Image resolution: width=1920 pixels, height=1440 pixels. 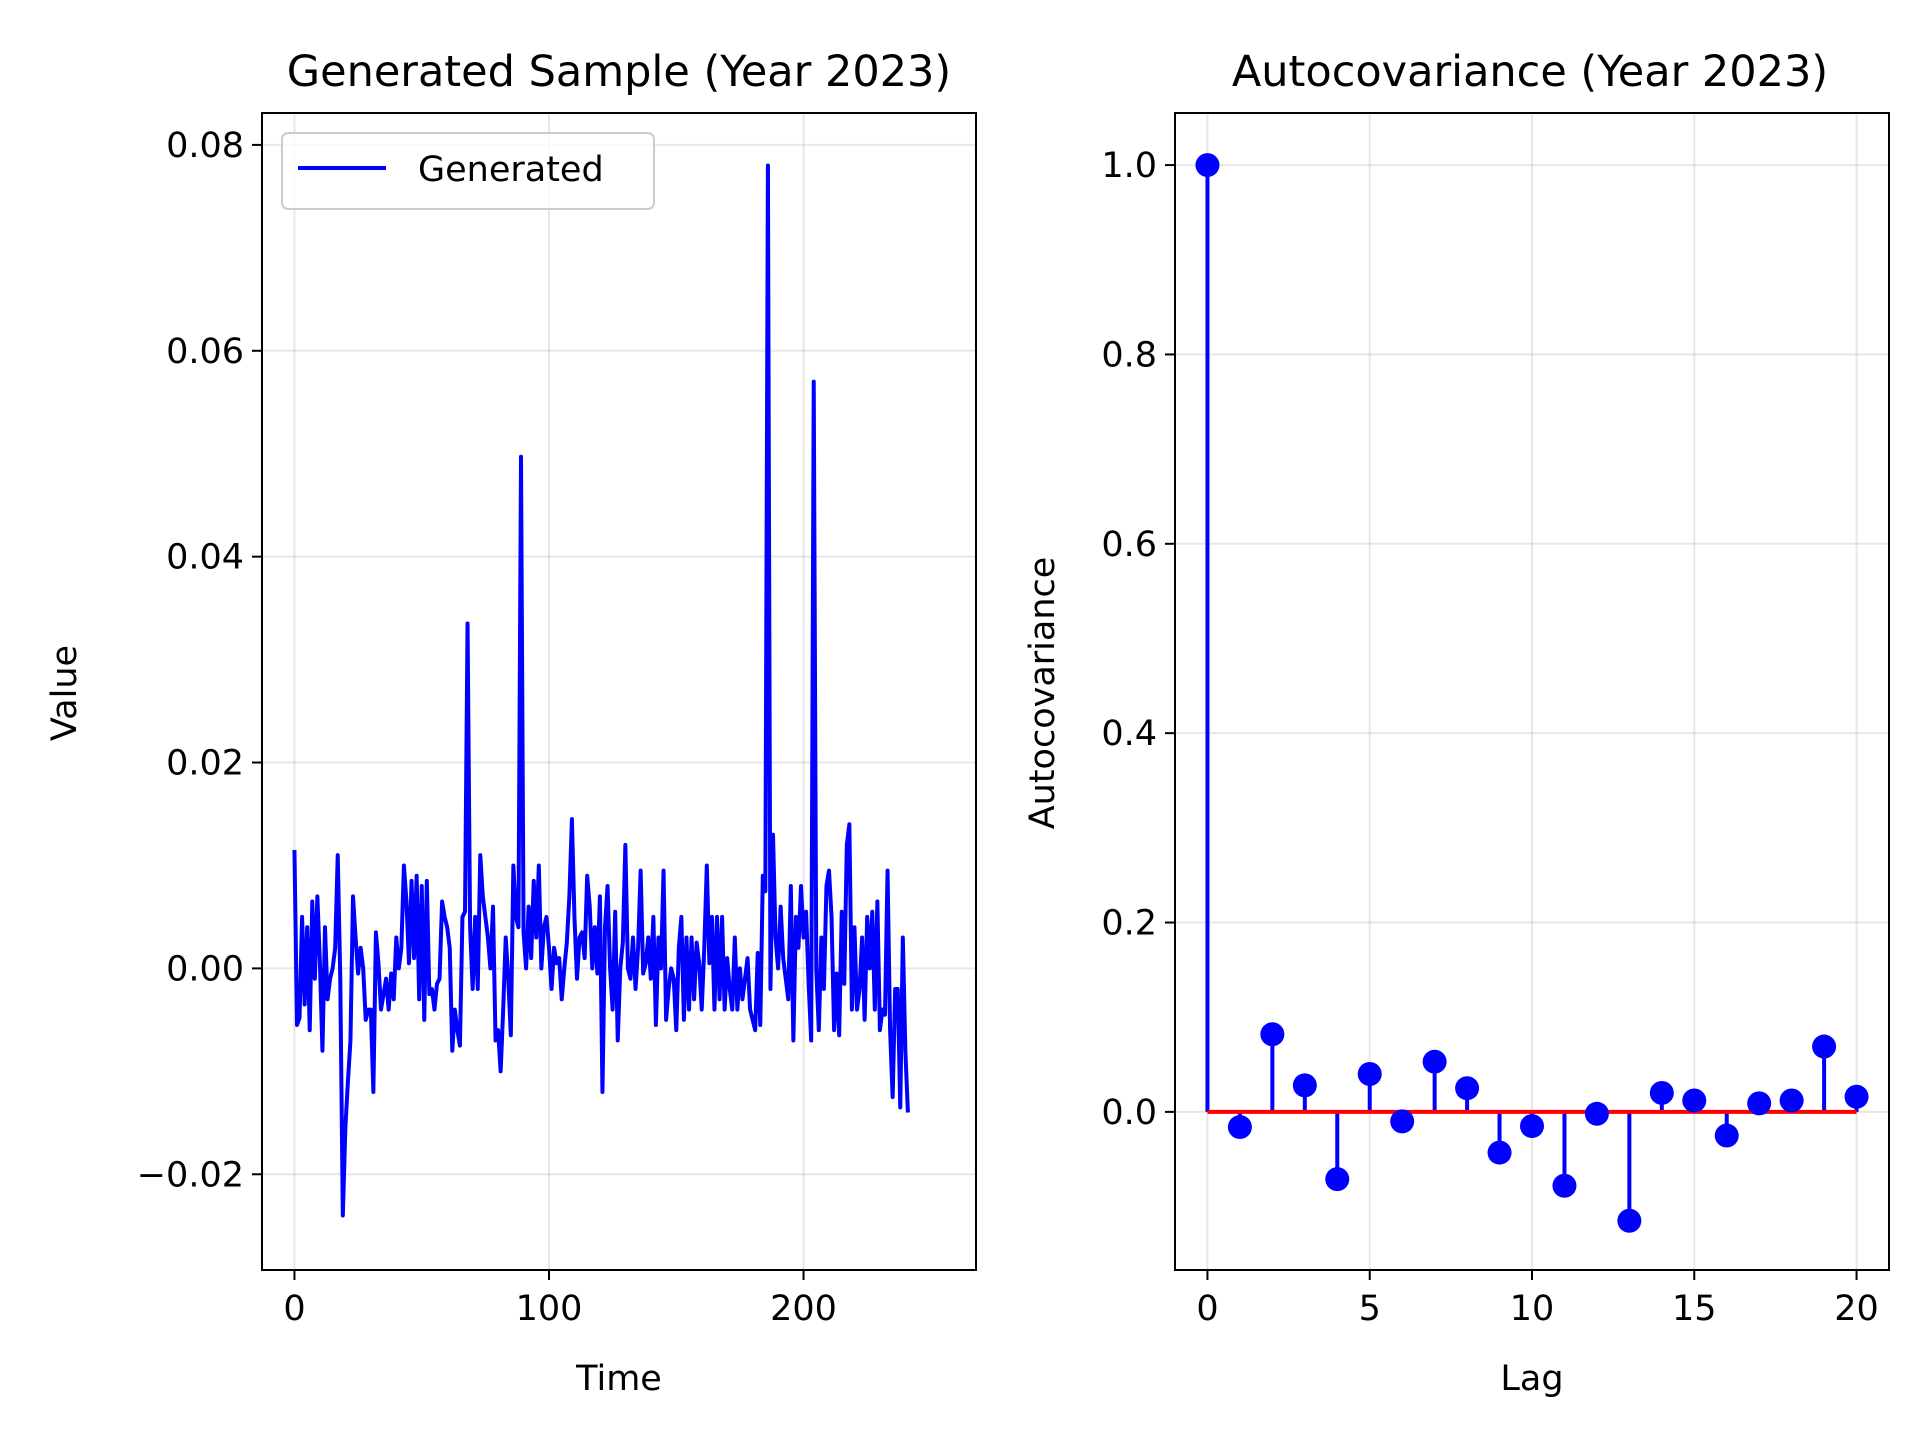 I want to click on x-ticks: 0 5 10 15 20, so click(x=1537, y=1299).